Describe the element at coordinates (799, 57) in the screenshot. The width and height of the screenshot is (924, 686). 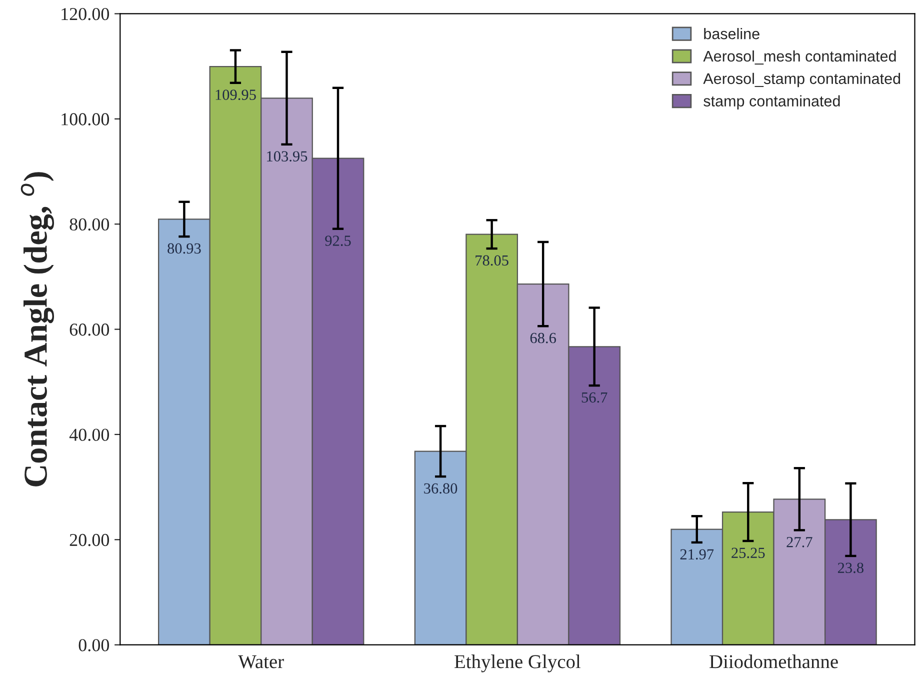
I see `legend-label: Aerosol_mesh contaminated` at that location.